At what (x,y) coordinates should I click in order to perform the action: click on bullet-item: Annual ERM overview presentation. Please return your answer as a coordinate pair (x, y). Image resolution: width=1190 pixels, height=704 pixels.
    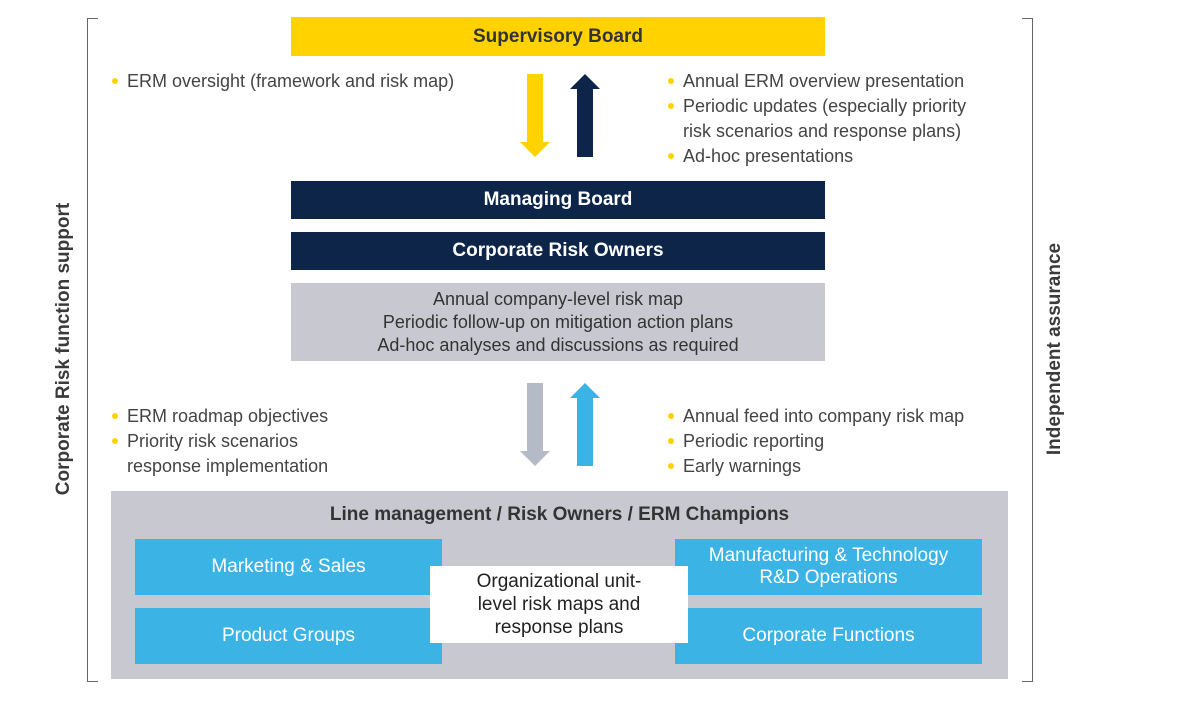
    Looking at the image, I should click on (817, 81).